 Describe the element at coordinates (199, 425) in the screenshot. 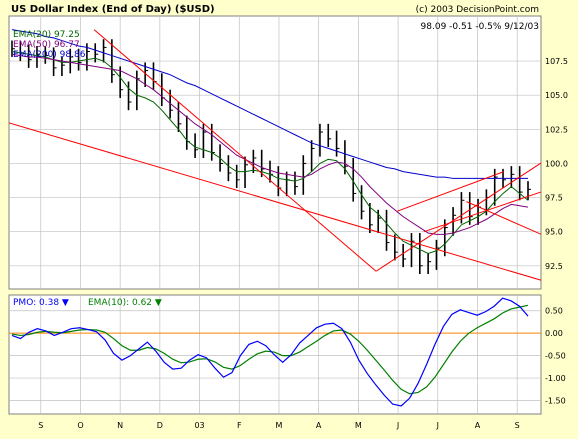

I see `x-tick-label: 03` at that location.